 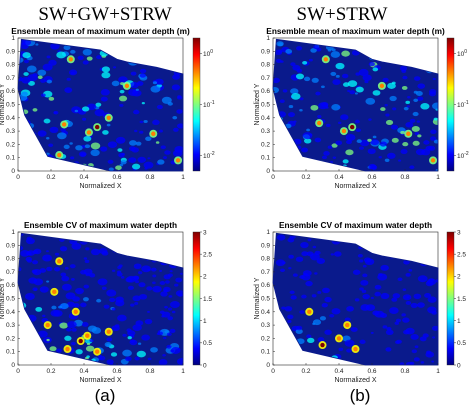 I want to click on y-tick-label: 0.9, so click(x=265, y=51).